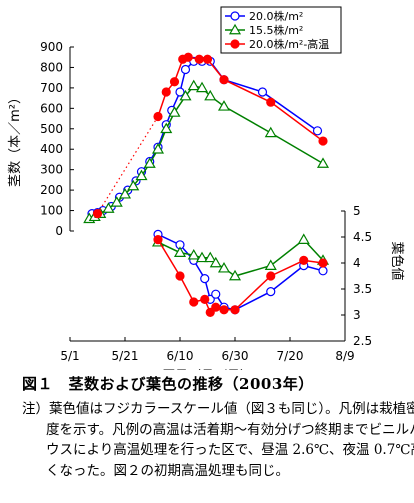 The image size is (414, 503). Describe the element at coordinates (290, 356) in the screenshot. I see `x-tick-label: 7/20` at that location.